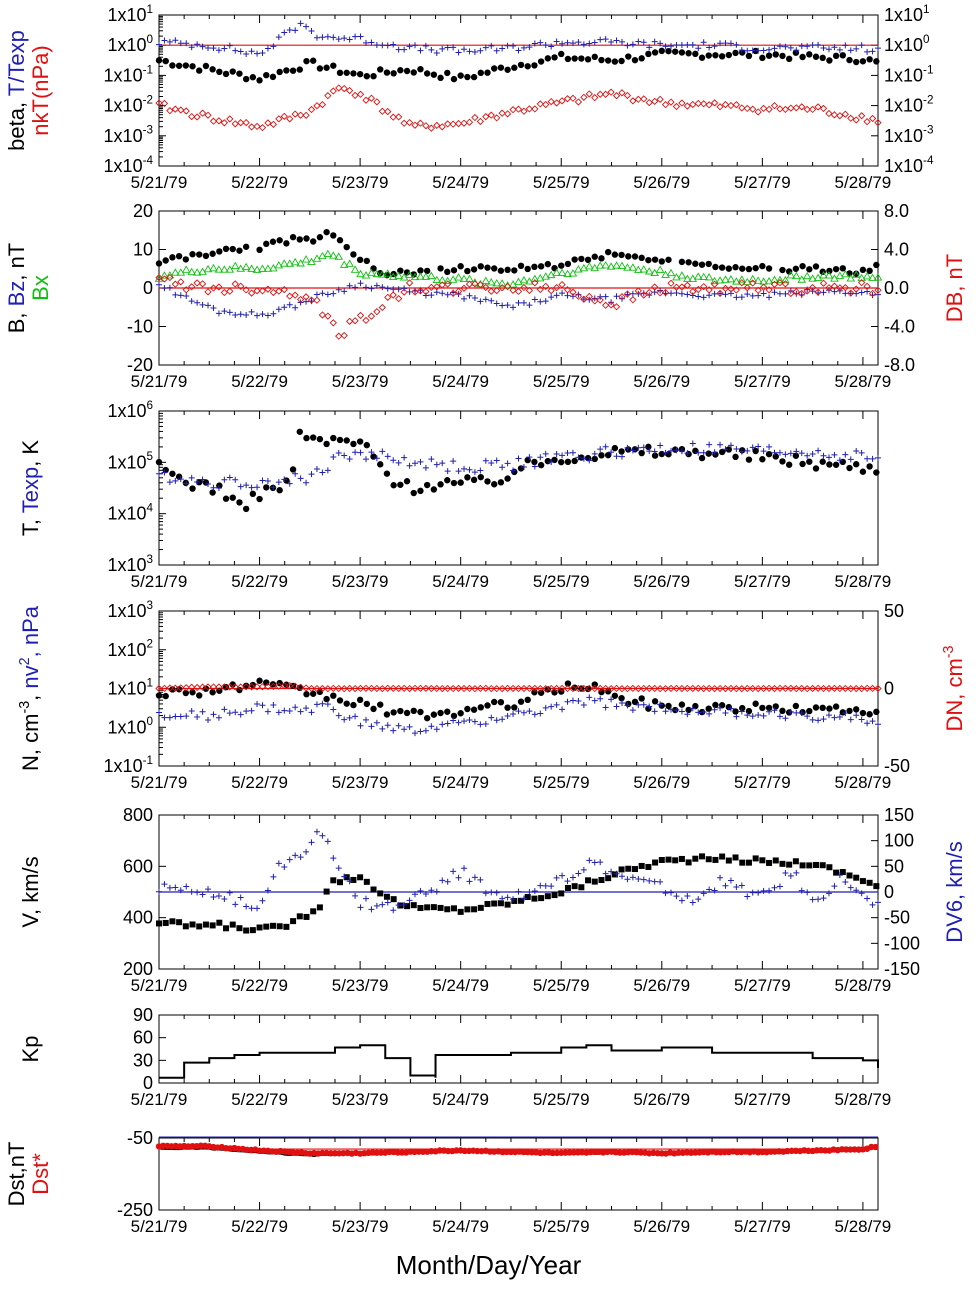 This screenshot has height=1290, width=977. I want to click on series-v, so click(518, 893).